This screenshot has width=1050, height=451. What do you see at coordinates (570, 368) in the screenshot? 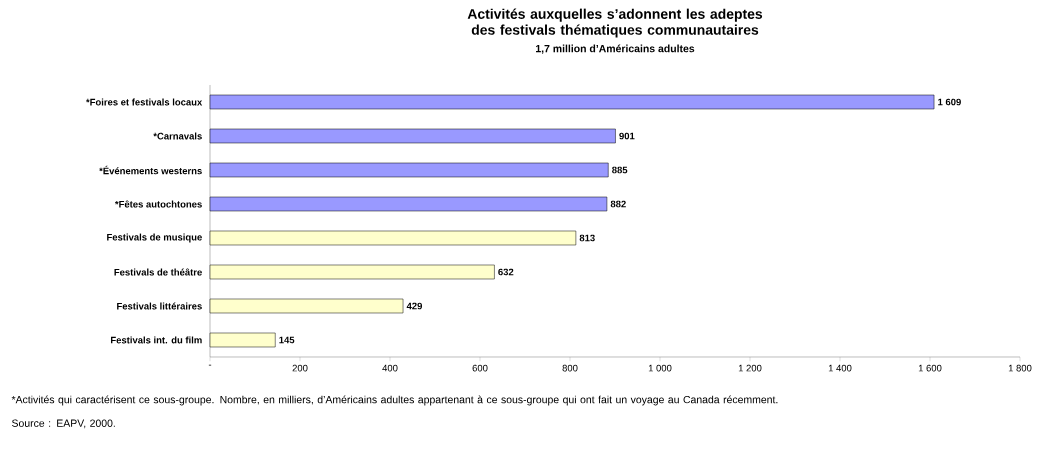
I see `x-tick-label: 800` at bounding box center [570, 368].